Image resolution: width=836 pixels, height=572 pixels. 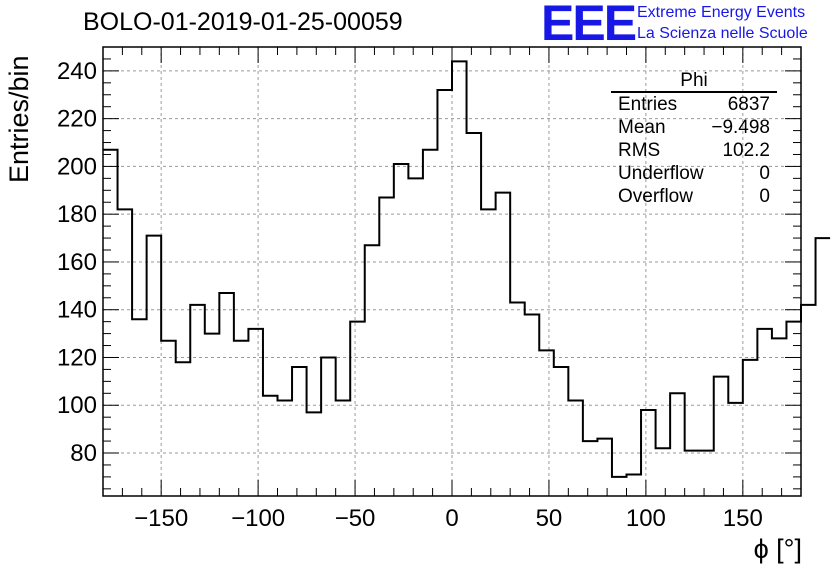 What do you see at coordinates (83, 453) in the screenshot?
I see `y-tick-label: 80` at bounding box center [83, 453].